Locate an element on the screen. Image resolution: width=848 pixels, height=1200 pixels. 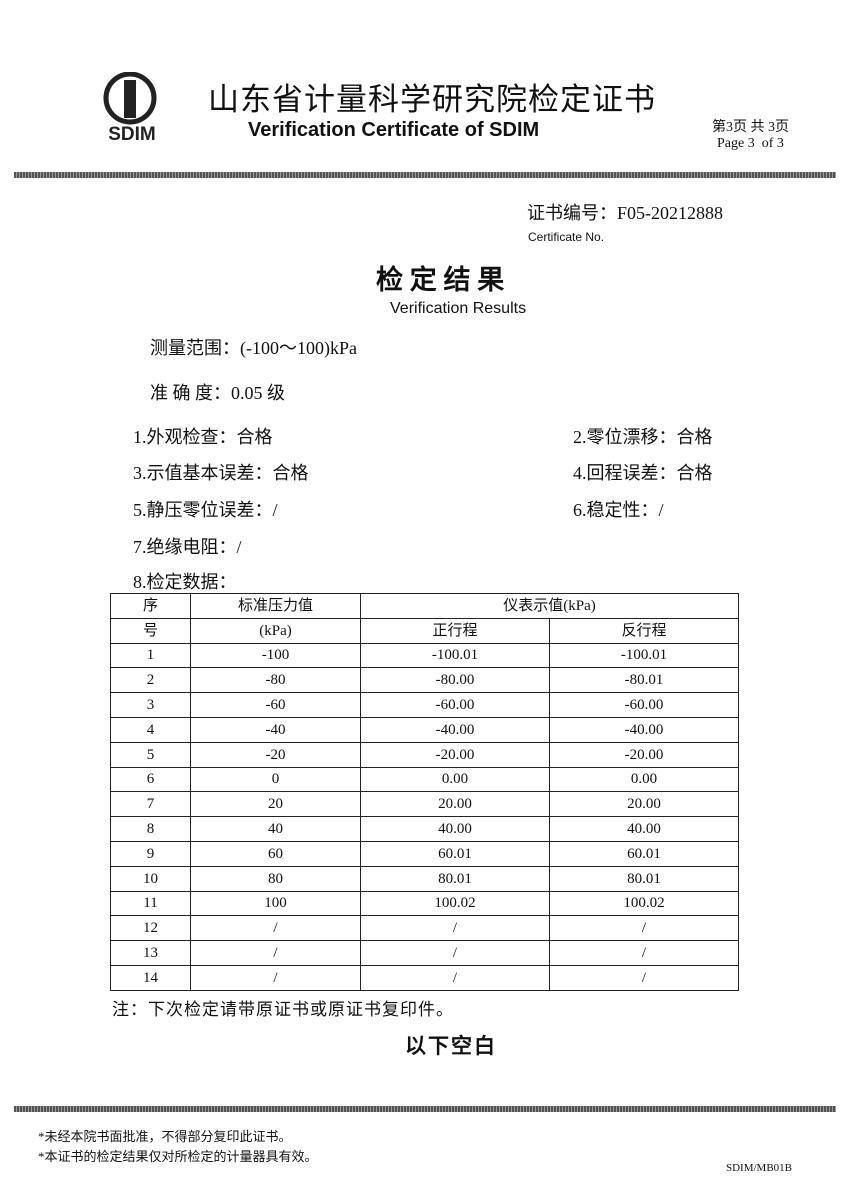
table-row: 5 -20 -20.00 -20.00 is located at coordinates (424, 754).